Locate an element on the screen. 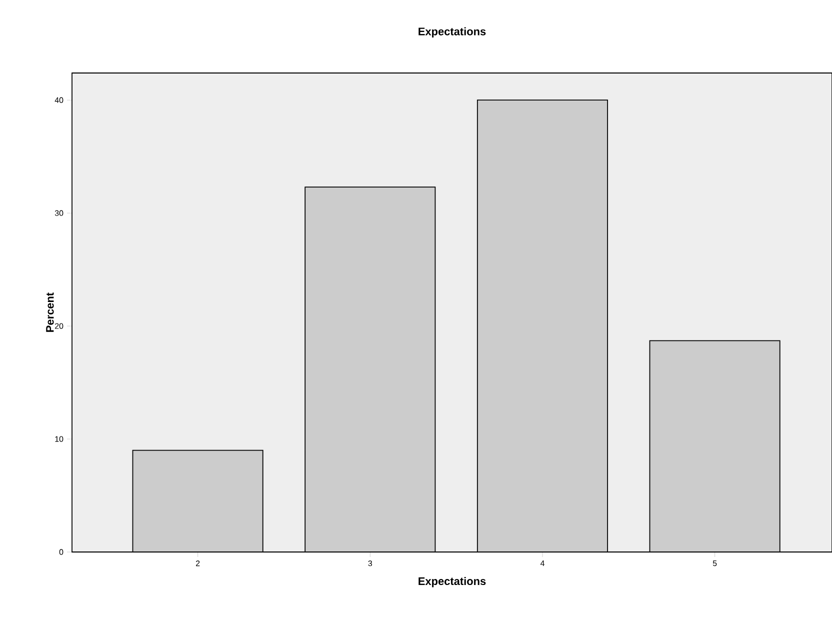 This screenshot has width=832, height=628. y-axis-title: Percent is located at coordinates (50, 312).